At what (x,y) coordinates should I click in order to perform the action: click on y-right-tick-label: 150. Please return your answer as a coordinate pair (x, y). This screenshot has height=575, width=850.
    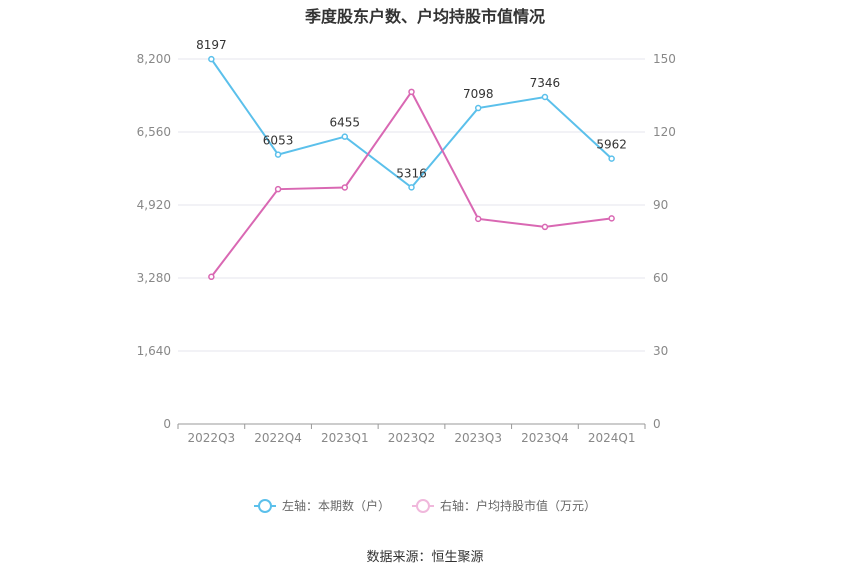
    Looking at the image, I should click on (664, 59).